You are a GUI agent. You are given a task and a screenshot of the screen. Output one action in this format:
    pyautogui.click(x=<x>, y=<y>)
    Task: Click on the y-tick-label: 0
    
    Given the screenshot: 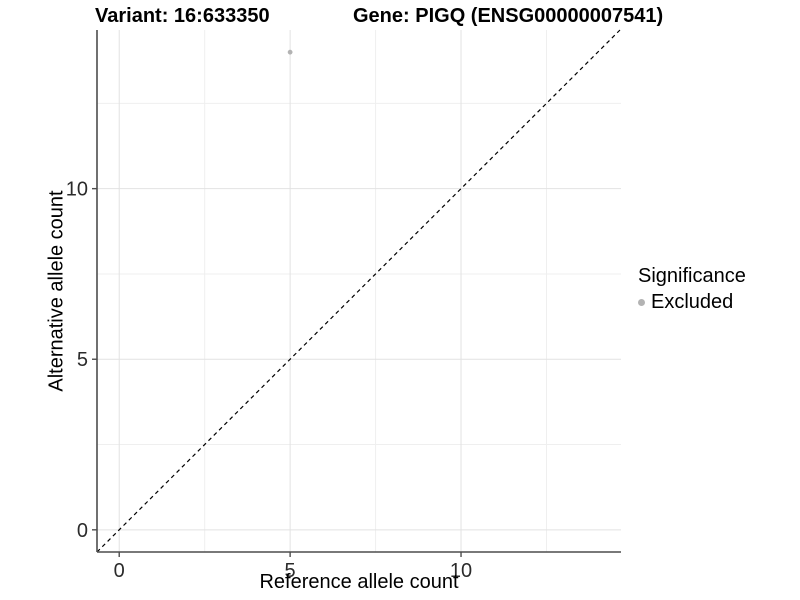 What is the action you would take?
    pyautogui.click(x=82, y=531)
    